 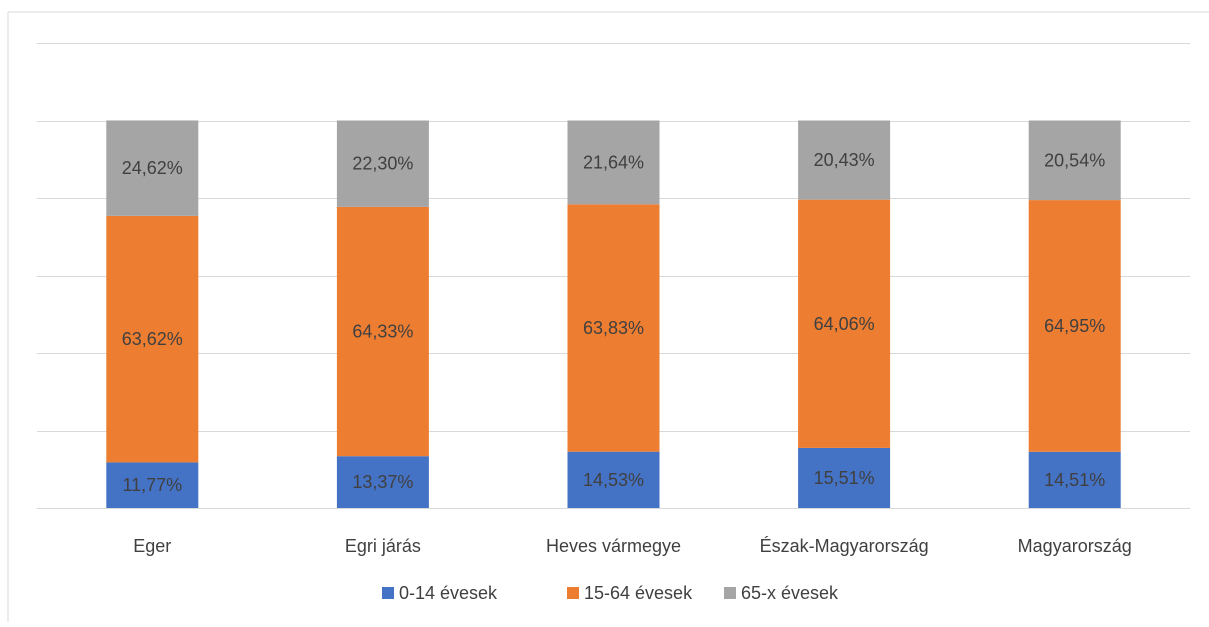 I want to click on data-label-0-3: 15,51%, so click(x=844, y=478).